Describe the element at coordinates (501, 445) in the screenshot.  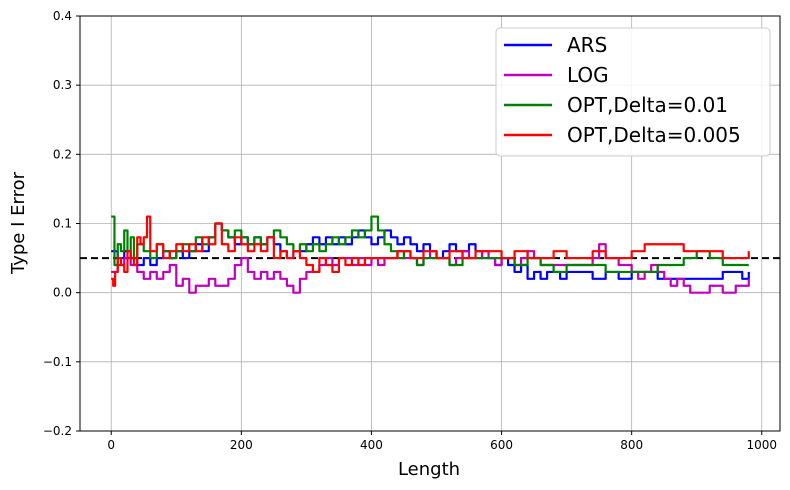
I see `x-tick-label: 600` at that location.